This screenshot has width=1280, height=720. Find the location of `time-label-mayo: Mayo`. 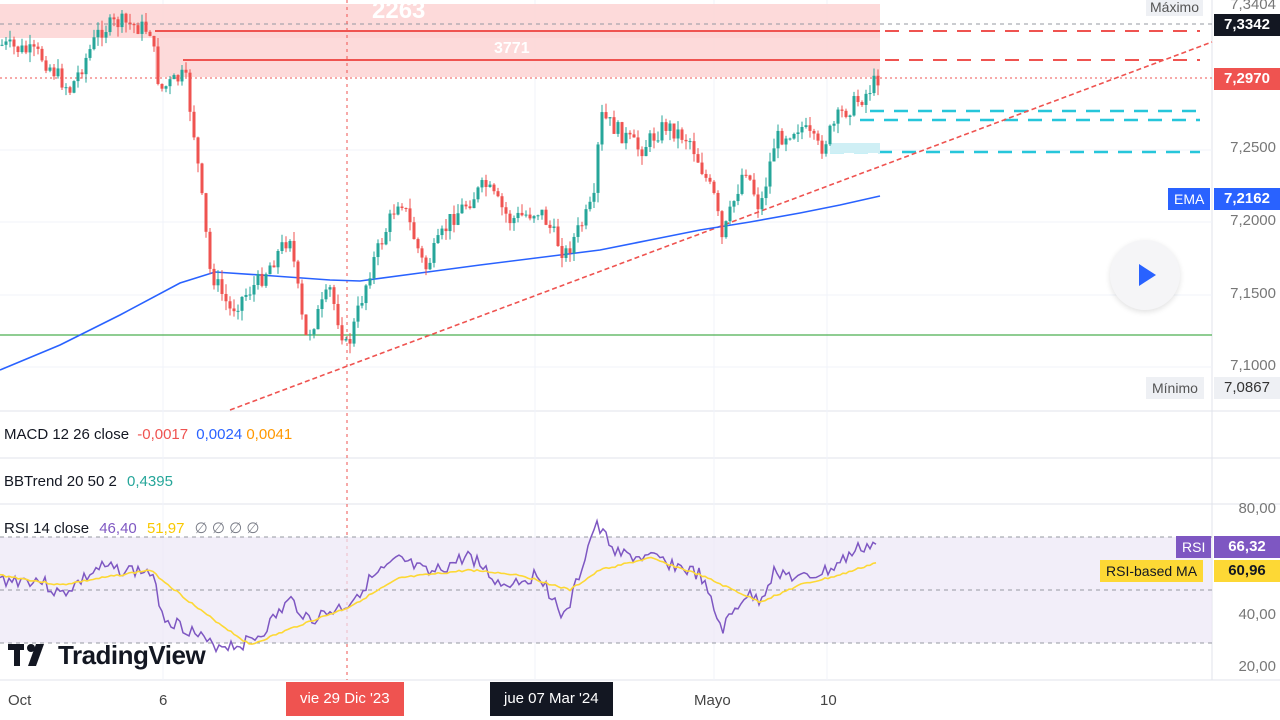

time-label-mayo: Mayo is located at coordinates (712, 700).